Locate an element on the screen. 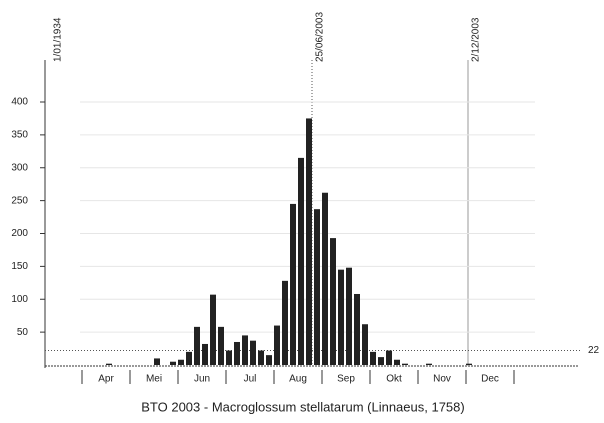 This screenshot has height=423, width=604. y-tick-label: 50 is located at coordinates (23, 332).